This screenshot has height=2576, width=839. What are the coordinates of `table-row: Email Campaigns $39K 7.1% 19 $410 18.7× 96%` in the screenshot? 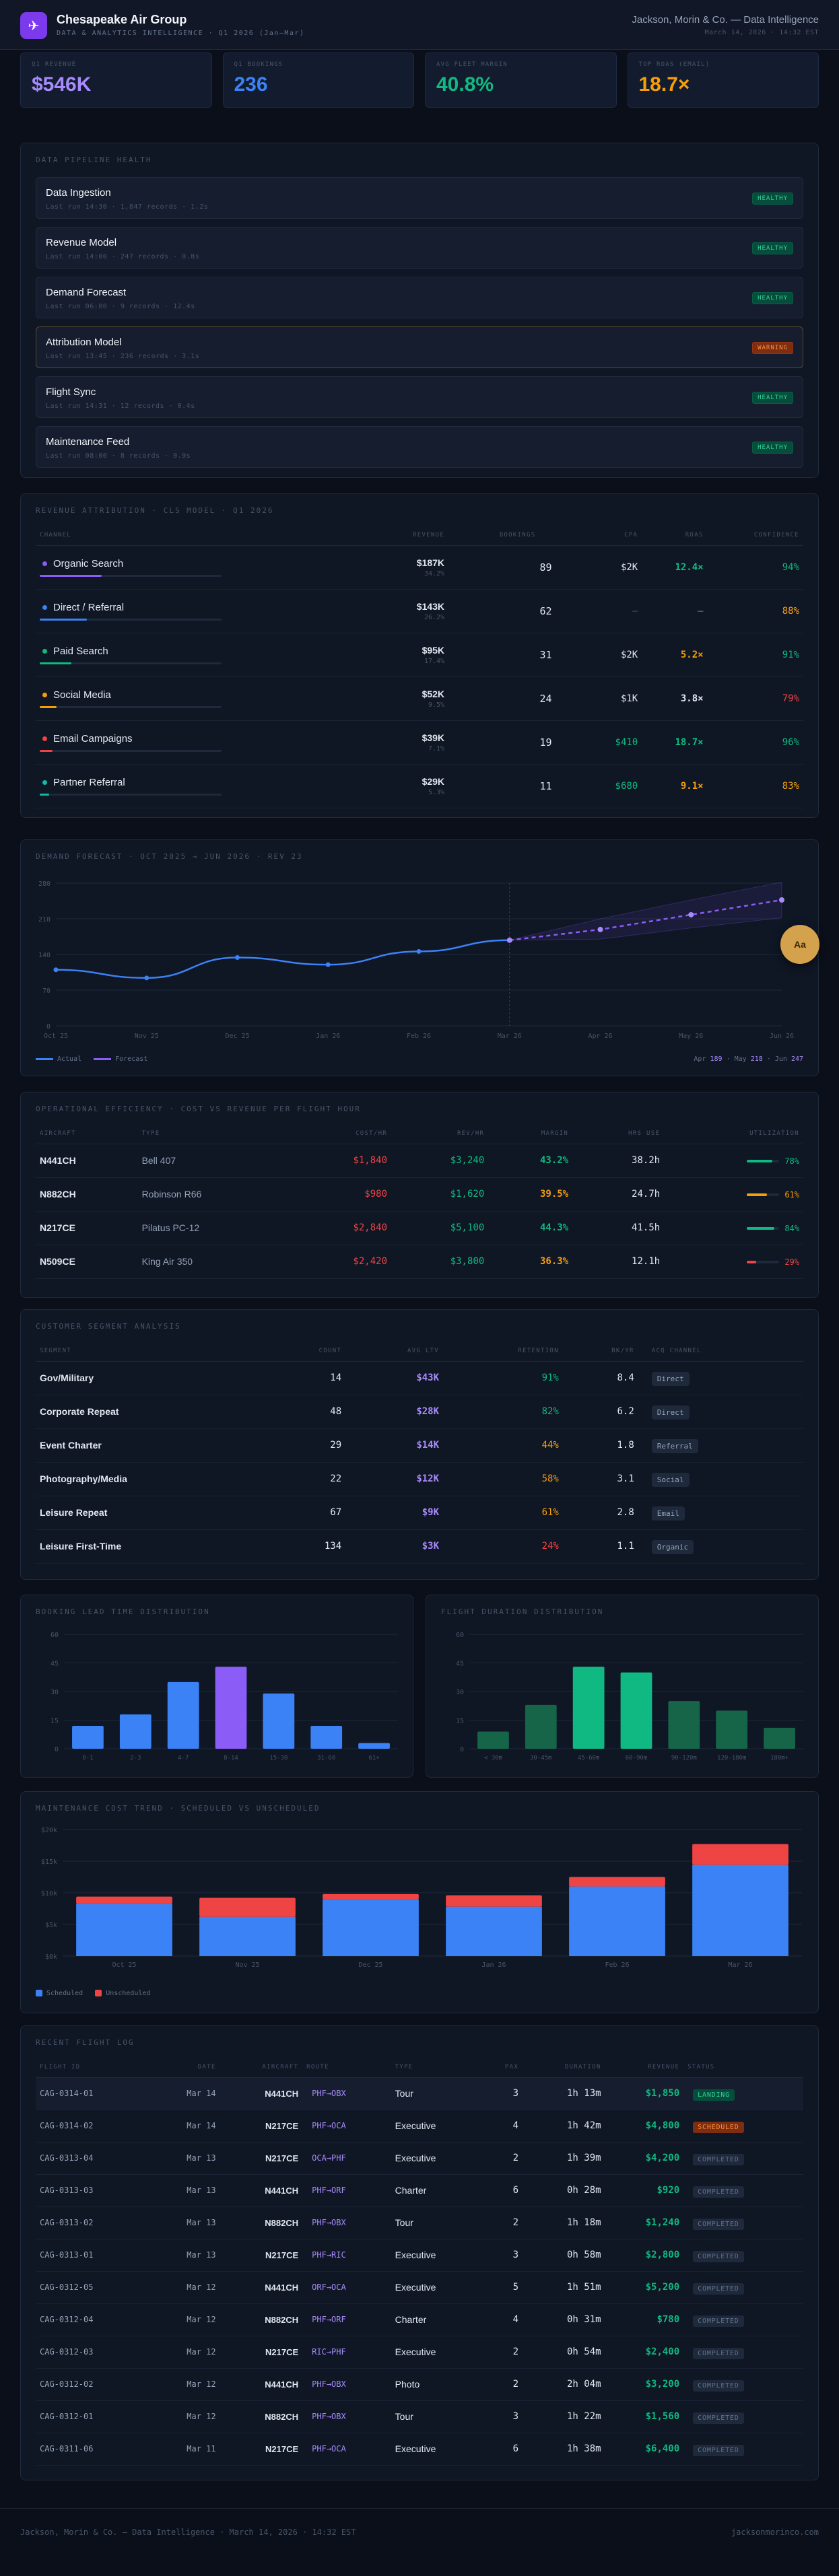 It's located at (419, 742).